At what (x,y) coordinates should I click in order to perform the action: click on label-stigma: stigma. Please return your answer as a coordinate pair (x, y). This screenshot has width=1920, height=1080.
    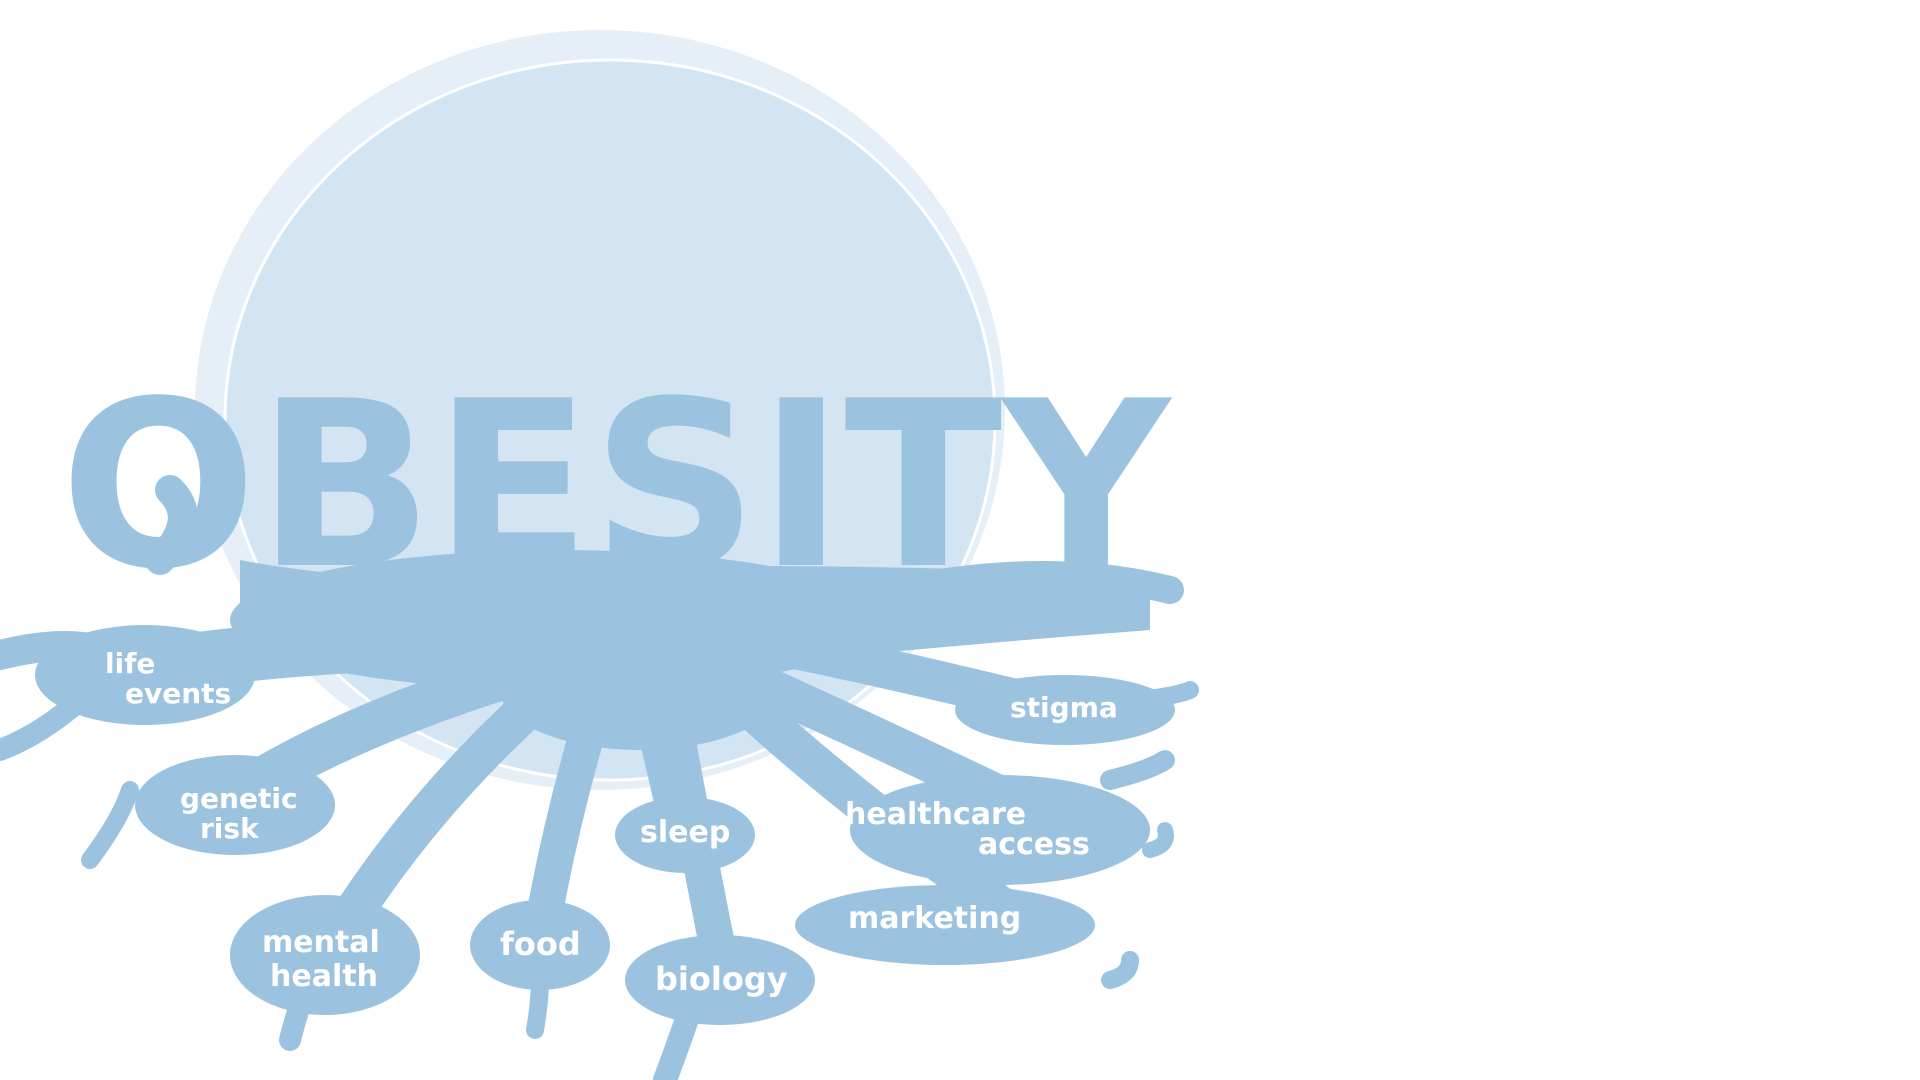
    Looking at the image, I should click on (1064, 707).